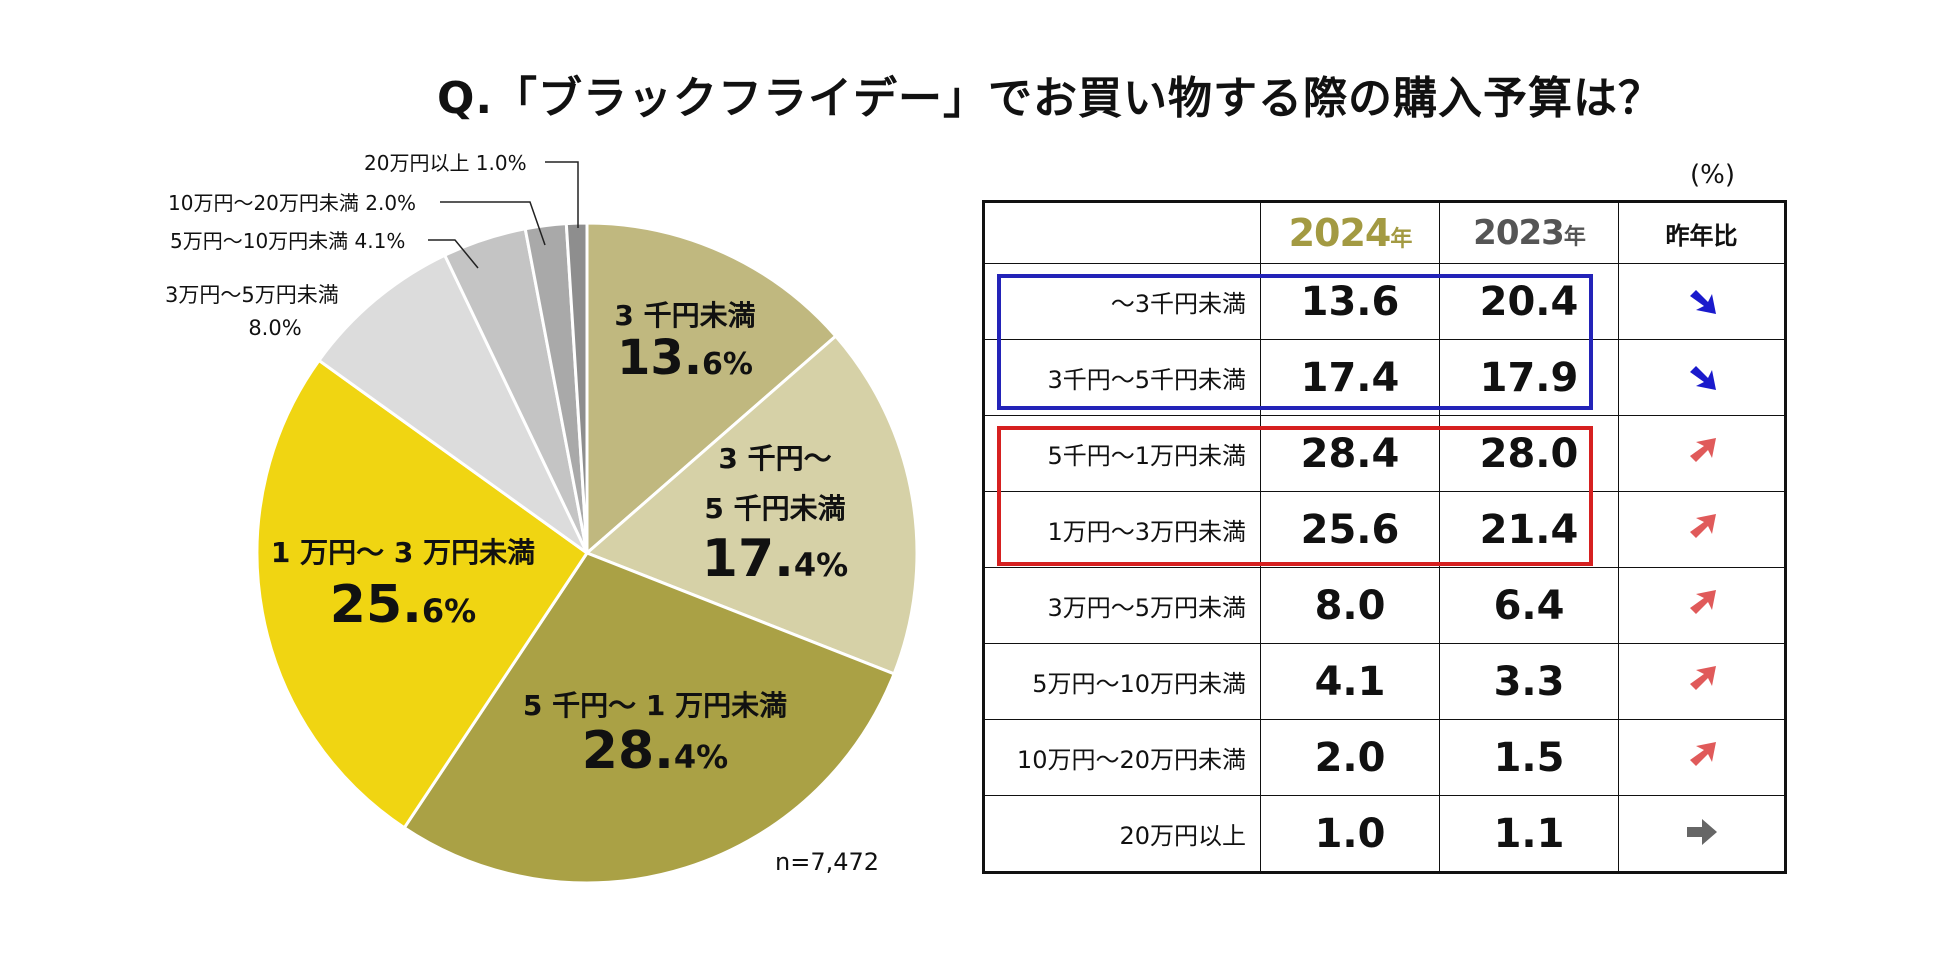 The image size is (1950, 975). What do you see at coordinates (274, 328) in the screenshot?
I see `slice-label: 8.0%` at bounding box center [274, 328].